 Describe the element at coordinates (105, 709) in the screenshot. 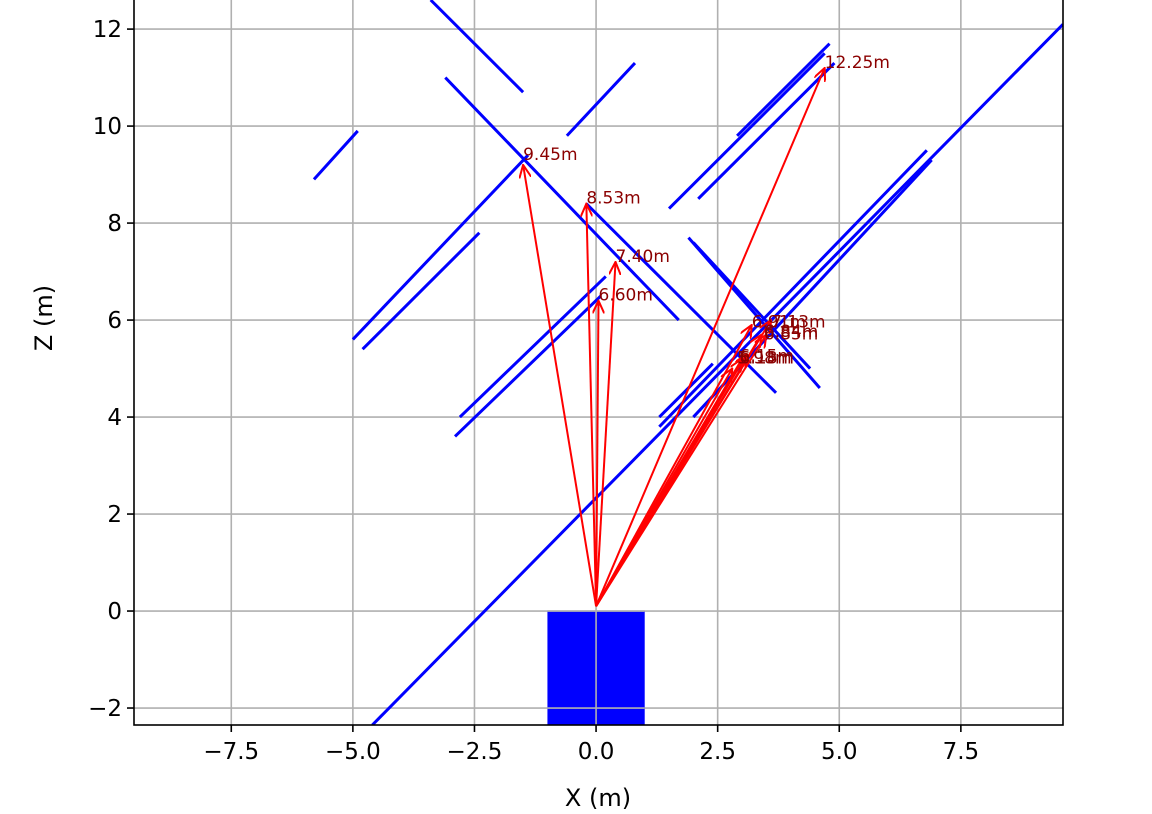

I see `y-tick-label: −2` at that location.